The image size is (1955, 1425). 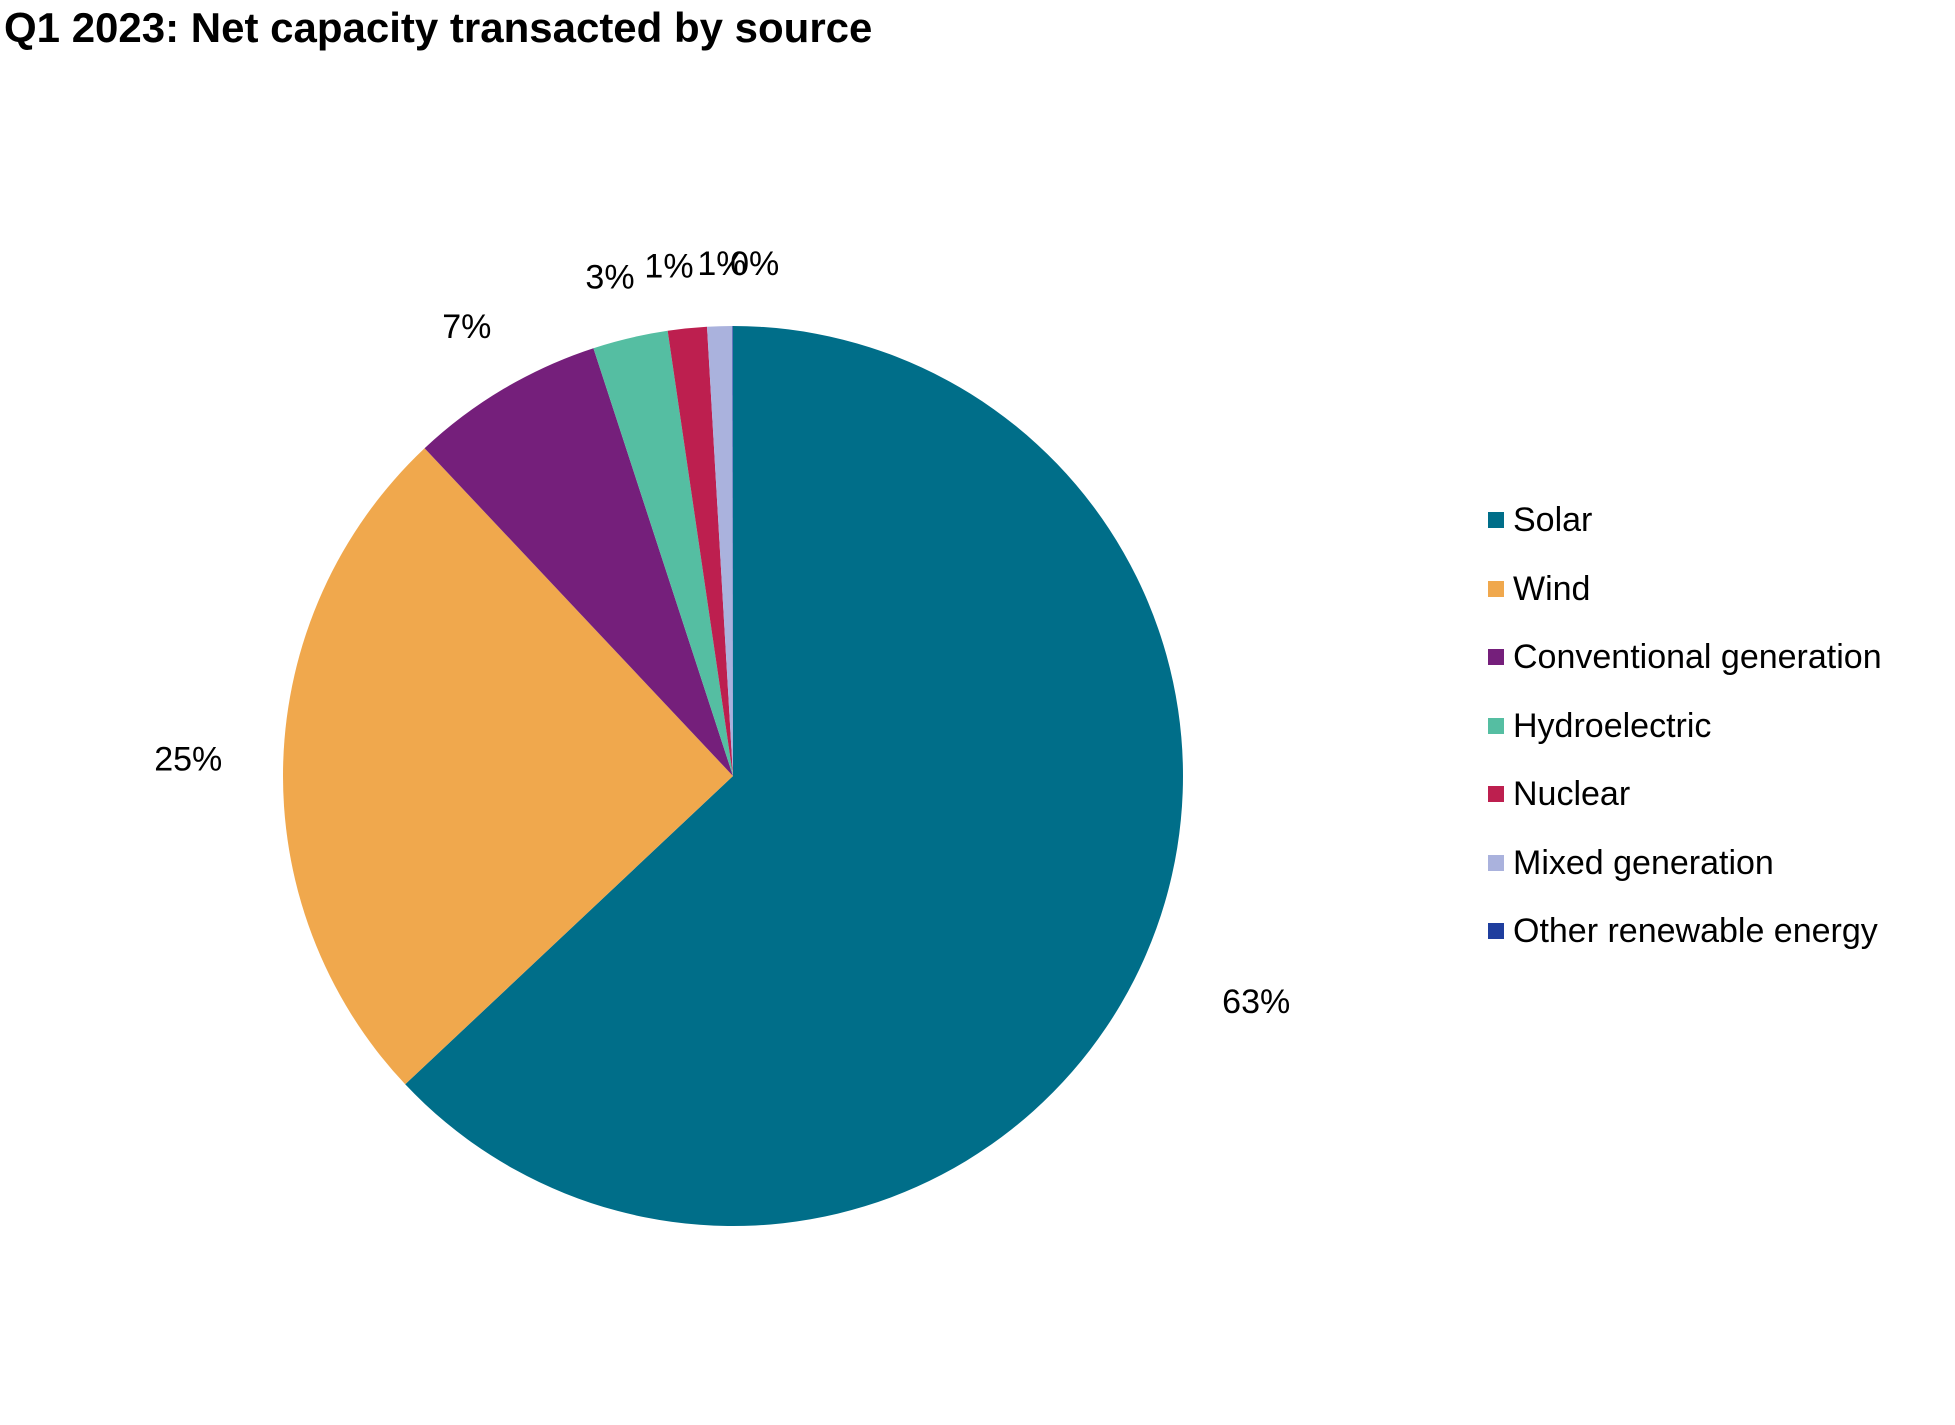 What do you see at coordinates (1256, 1002) in the screenshot?
I see `data-label-solar: 63%` at bounding box center [1256, 1002].